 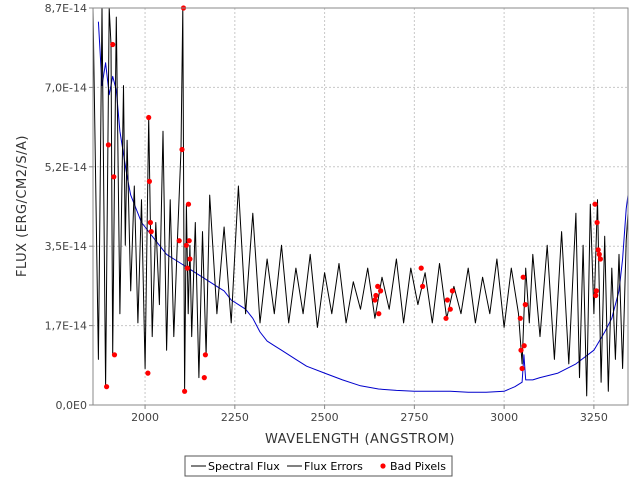 I want to click on x-tick-label: 3250, so click(x=594, y=417).